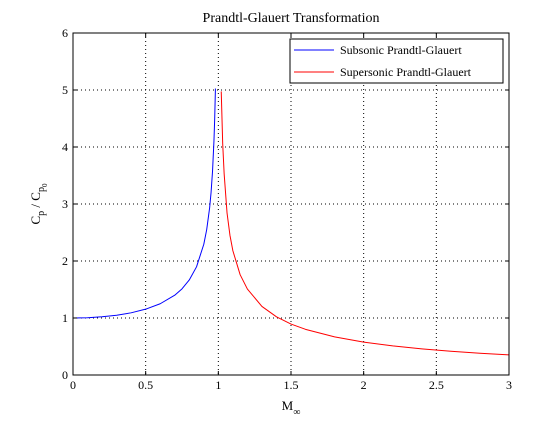 The image size is (560, 425). I want to click on y-tick-label: 2, so click(65, 261).